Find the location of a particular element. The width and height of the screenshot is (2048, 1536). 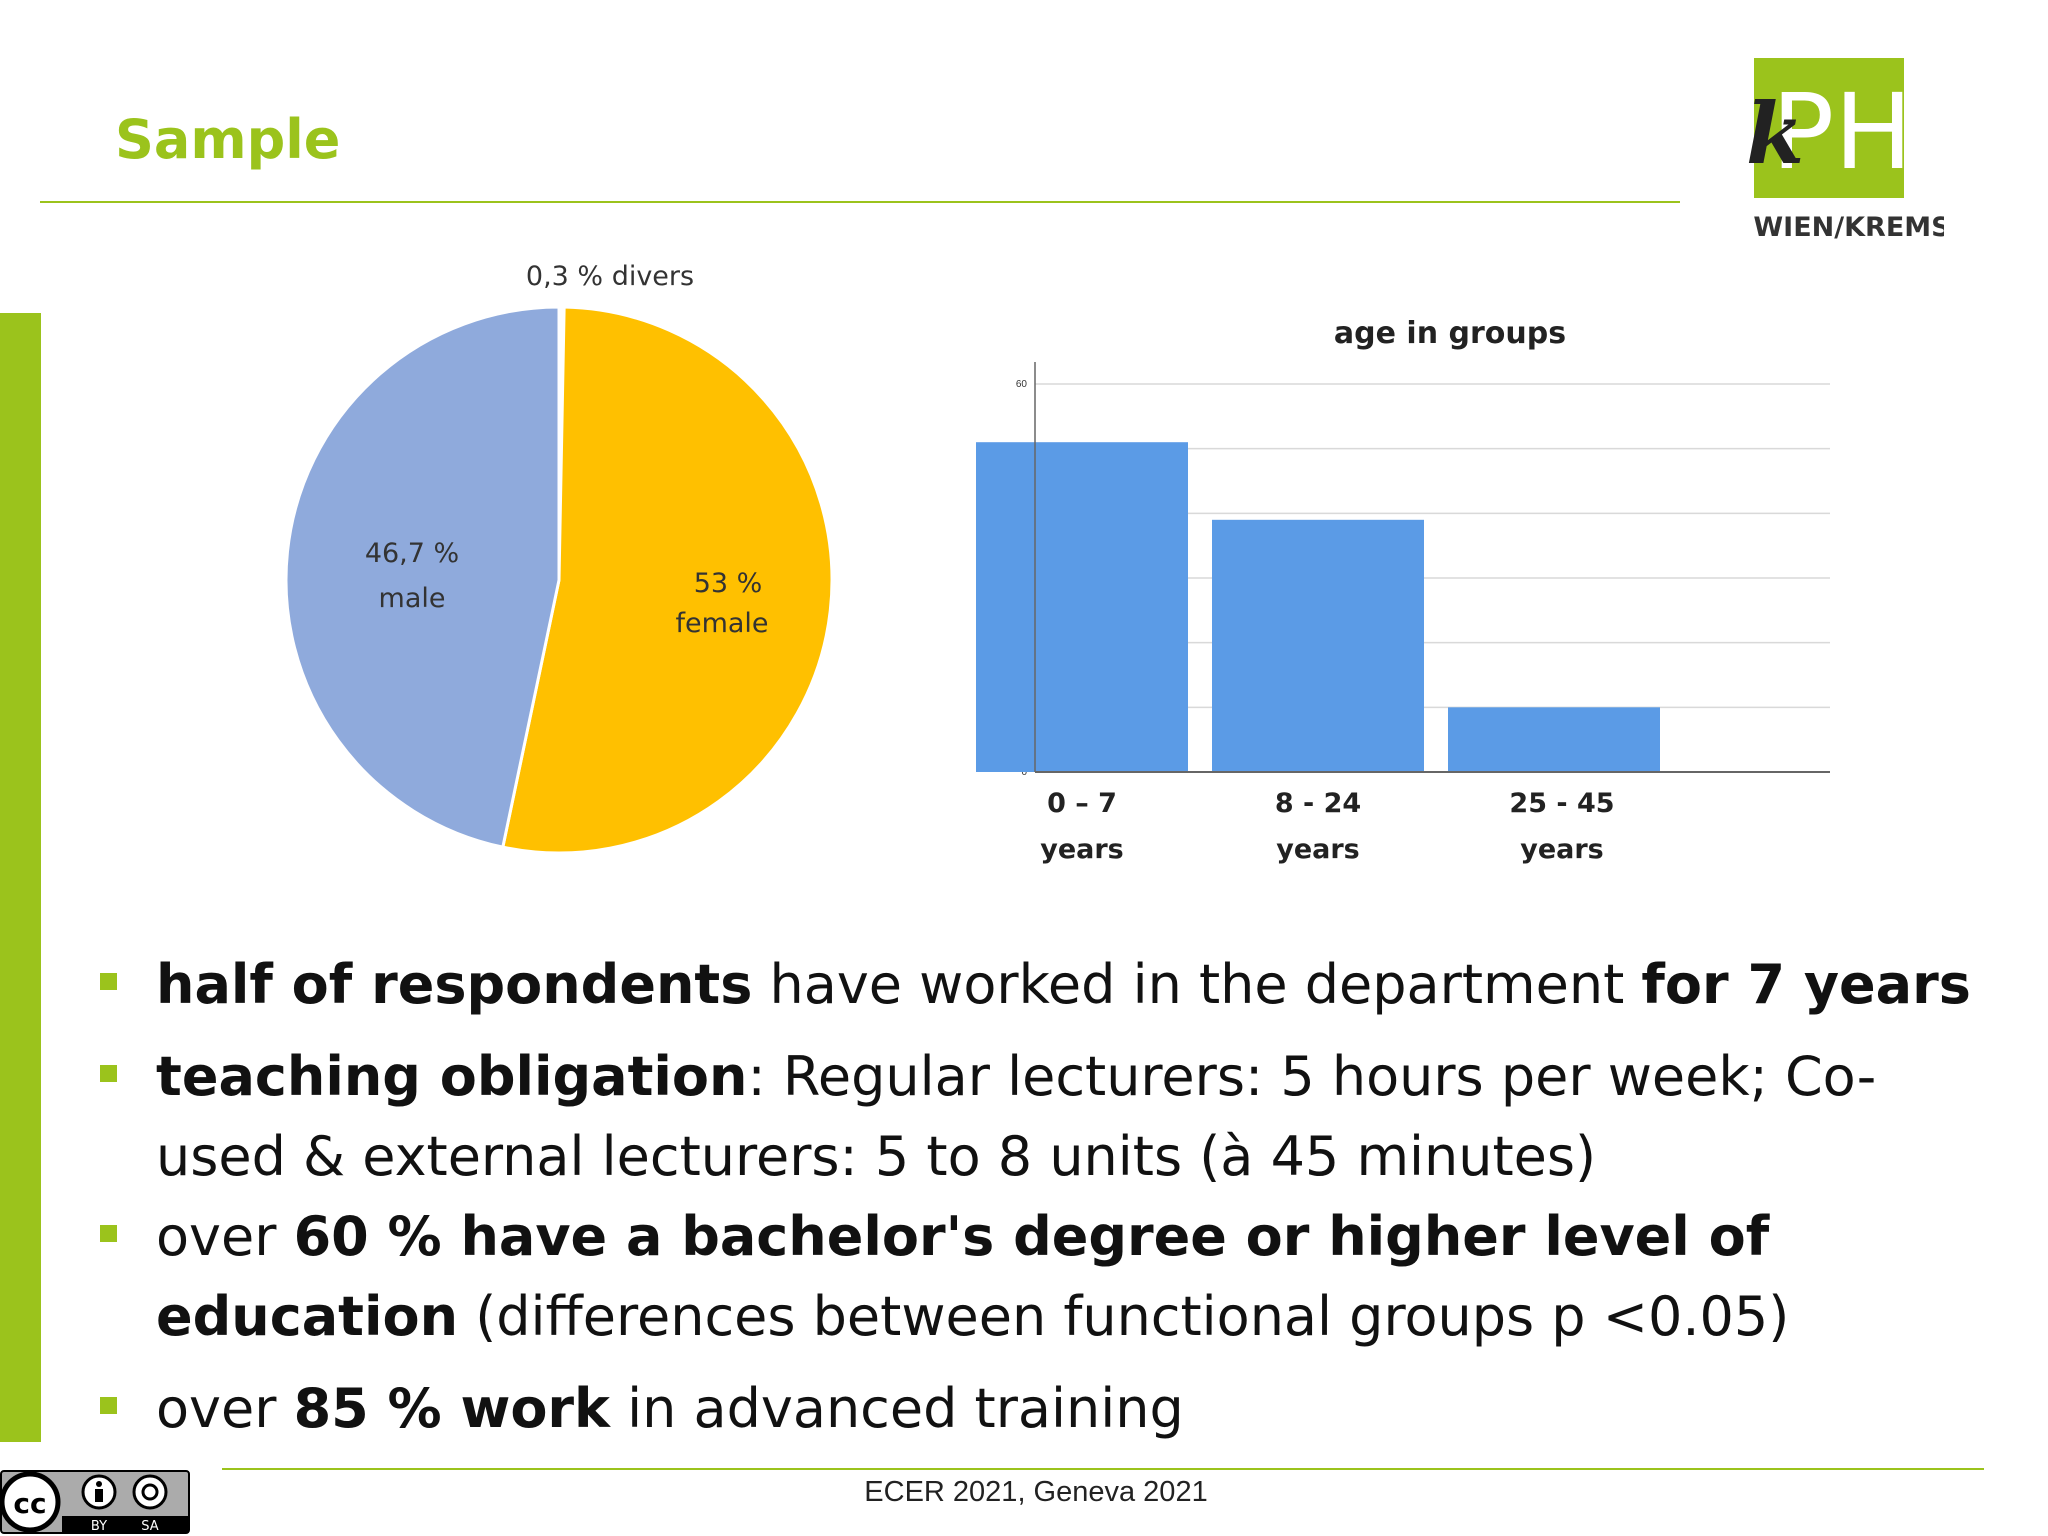

pie-slices is located at coordinates (559, 580).